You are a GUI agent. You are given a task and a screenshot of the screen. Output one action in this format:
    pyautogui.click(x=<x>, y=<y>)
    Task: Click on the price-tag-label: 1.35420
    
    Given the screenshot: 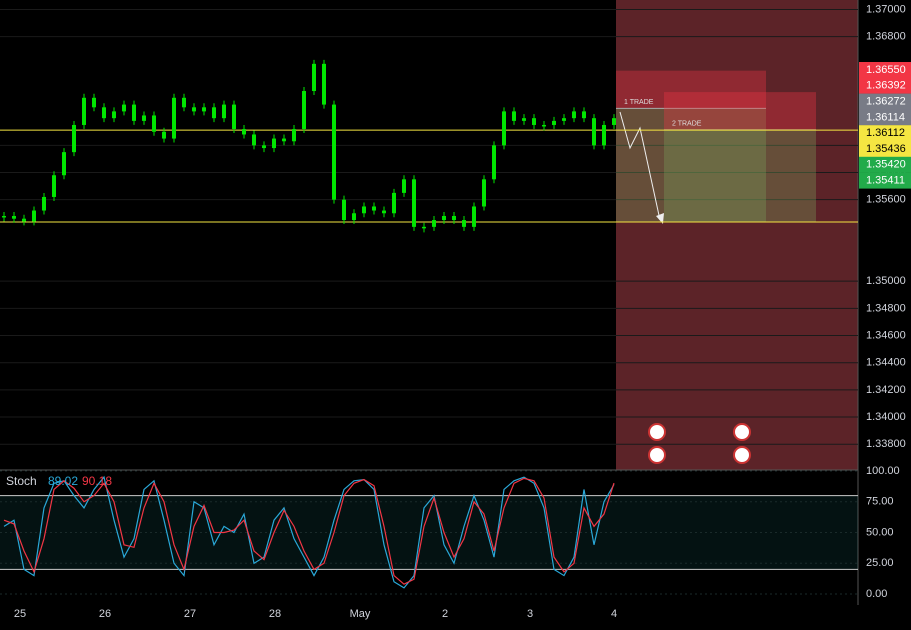 What is the action you would take?
    pyautogui.click(x=886, y=165)
    